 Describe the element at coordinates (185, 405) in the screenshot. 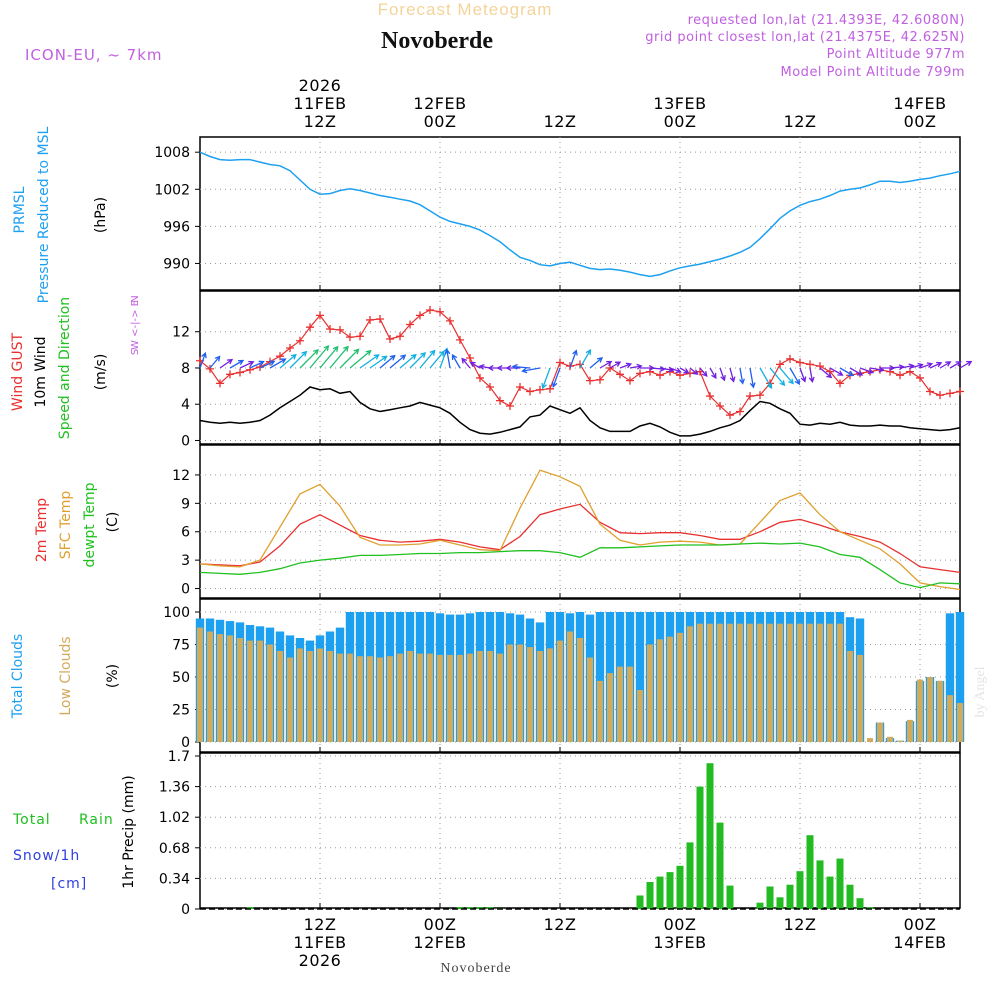

I see `y-tick-label: 4` at that location.